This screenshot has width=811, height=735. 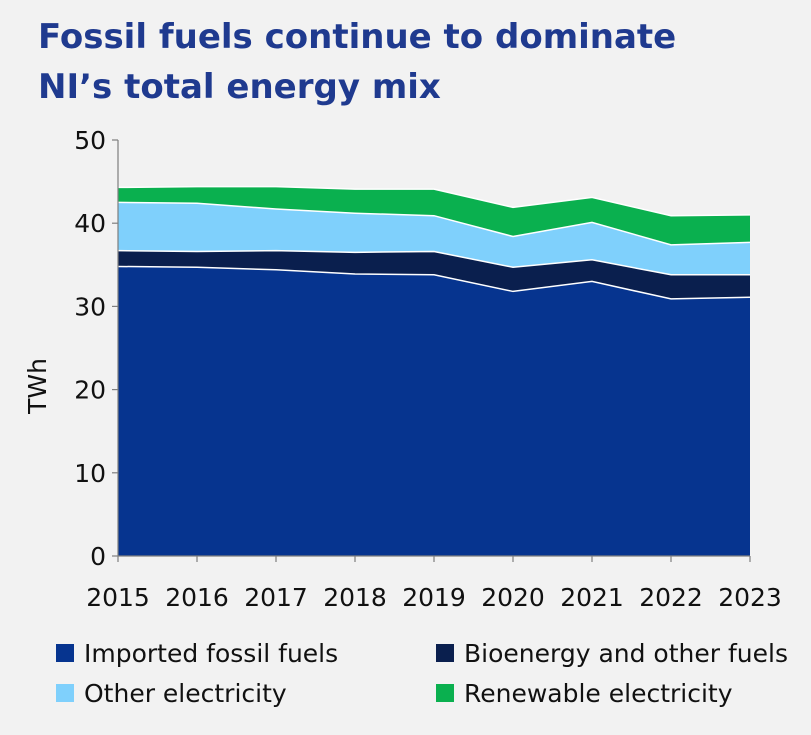 I want to click on legend-item-renewable-electricity: Renewable electricity, so click(x=616, y=693).